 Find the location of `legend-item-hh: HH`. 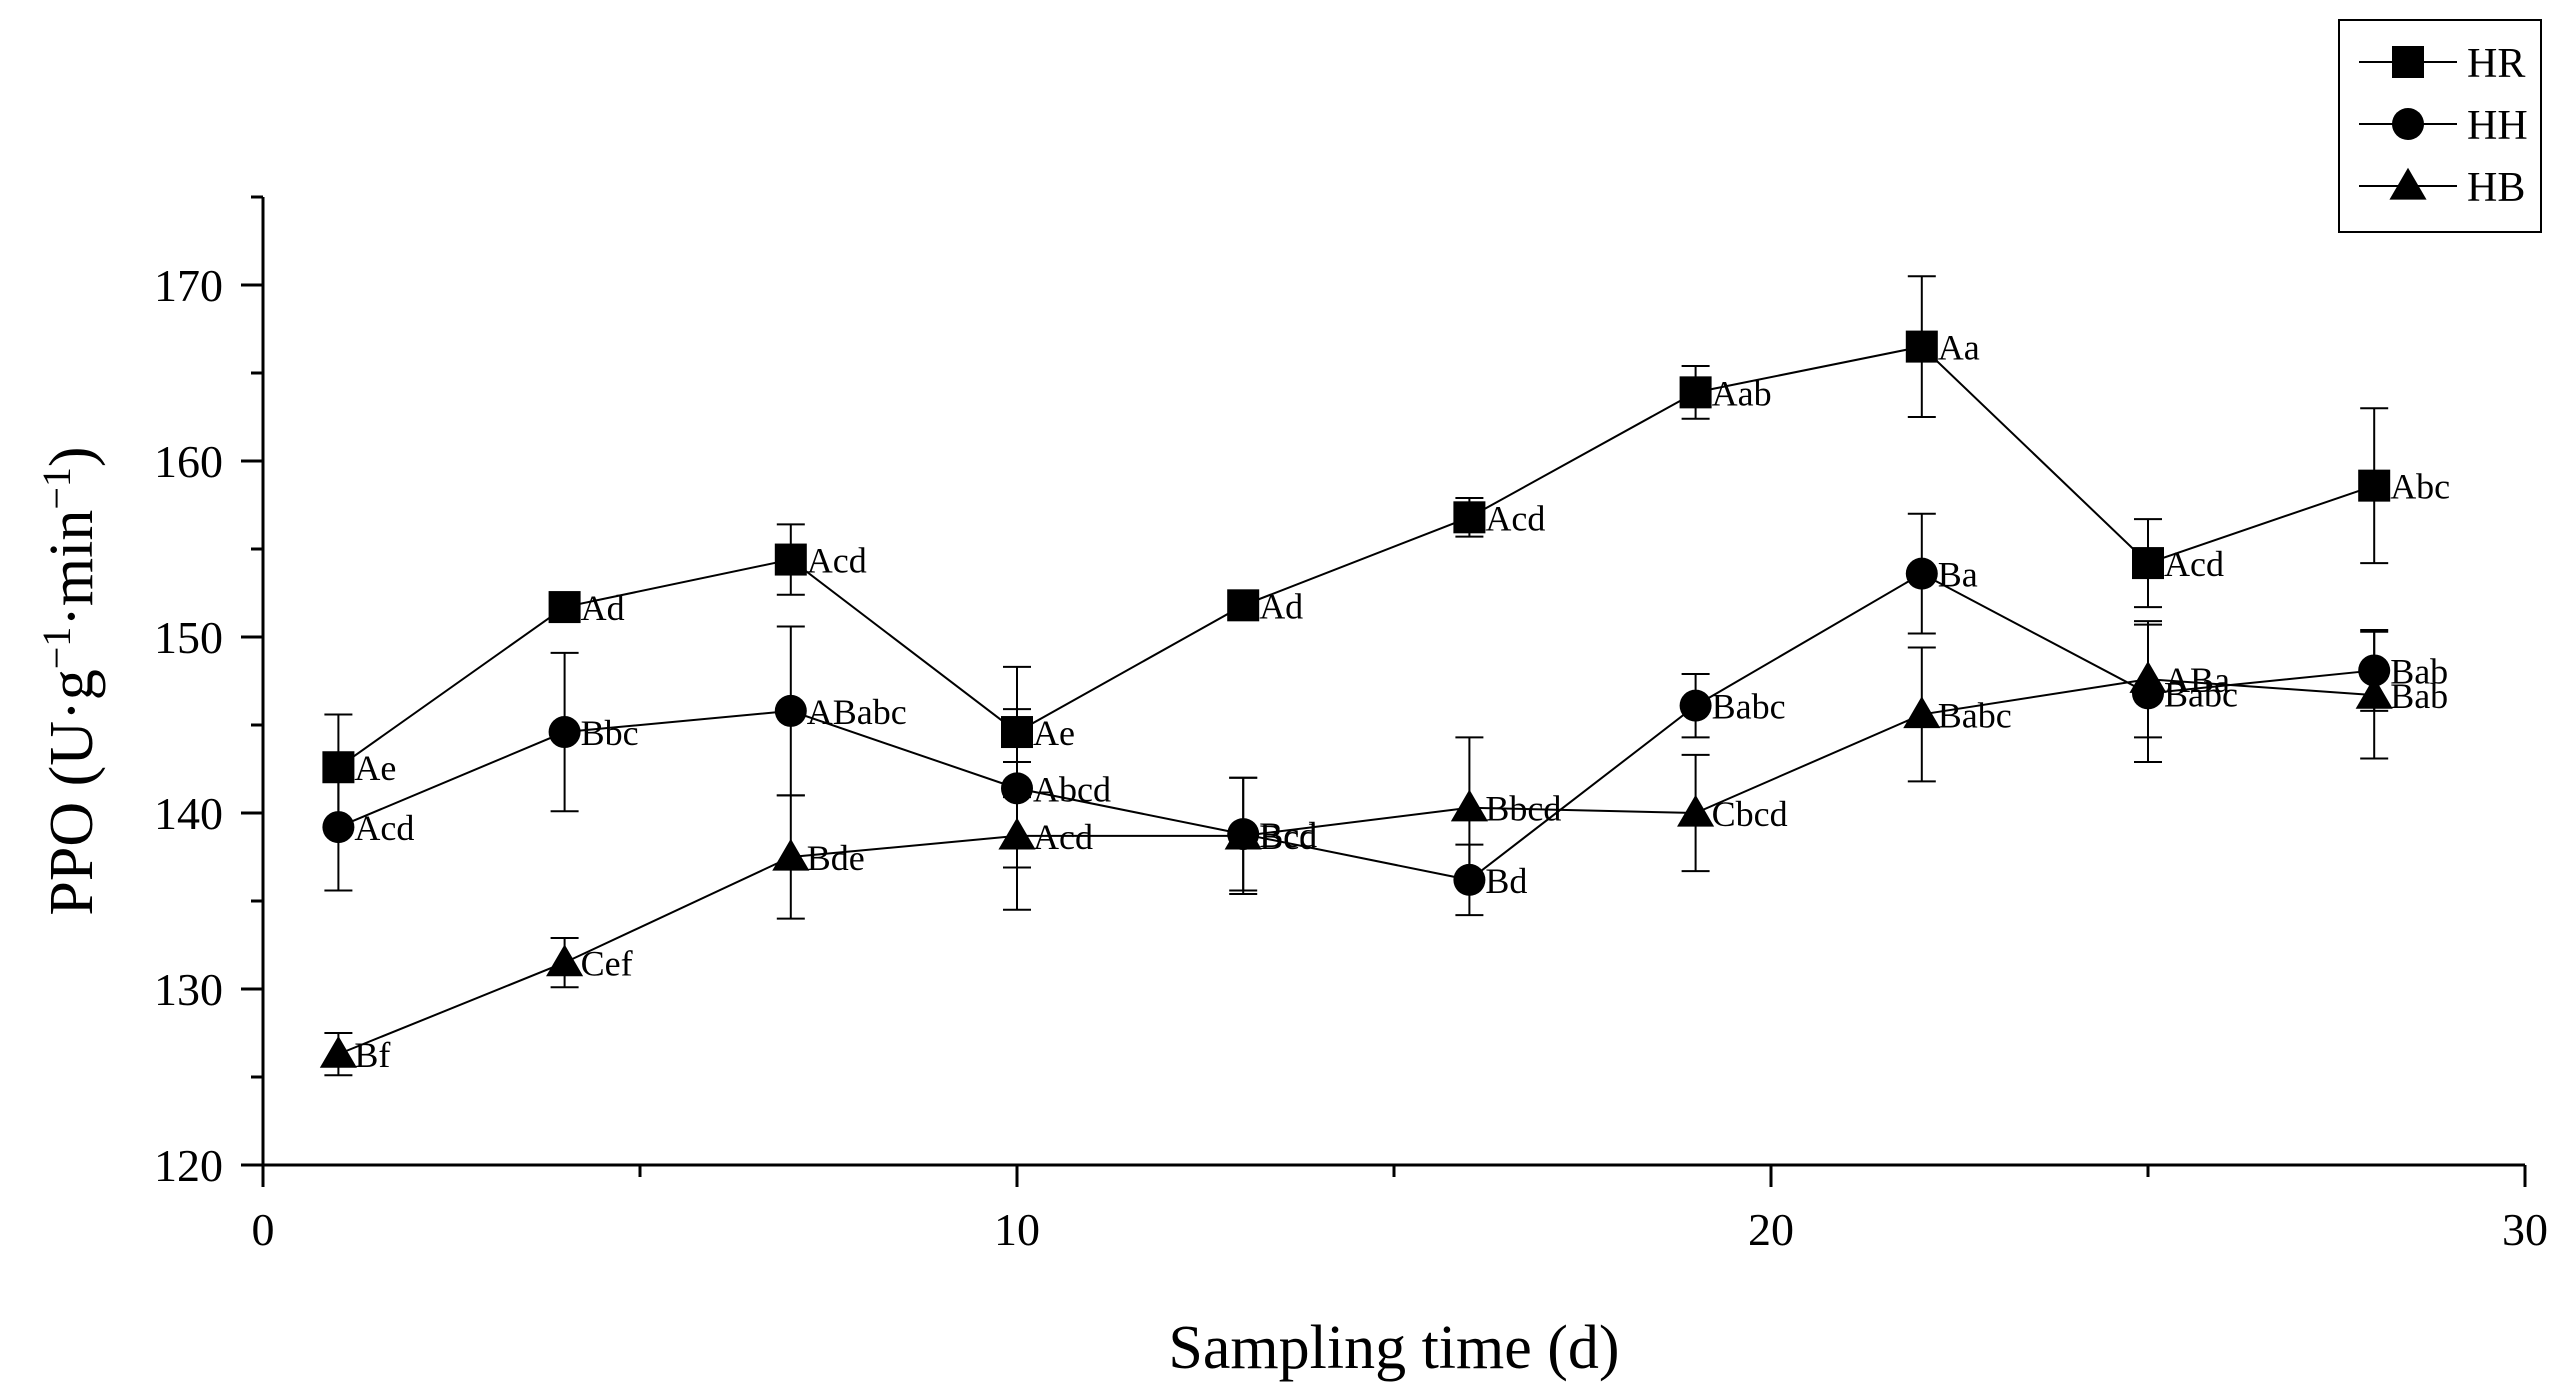

legend-item-hh: HH is located at coordinates (2443, 126).